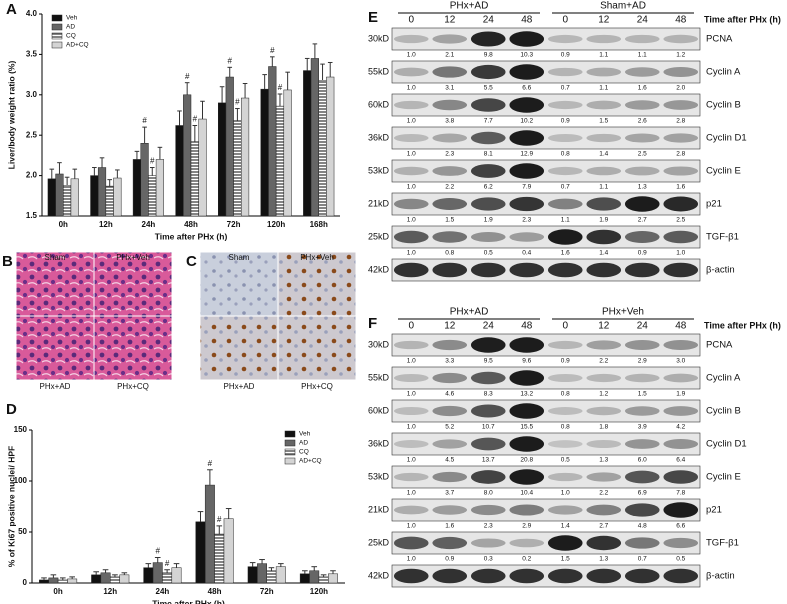 The width and height of the screenshot is (787, 604). Describe the element at coordinates (21, 429) in the screenshot. I see `y-tick-label: 150` at that location.